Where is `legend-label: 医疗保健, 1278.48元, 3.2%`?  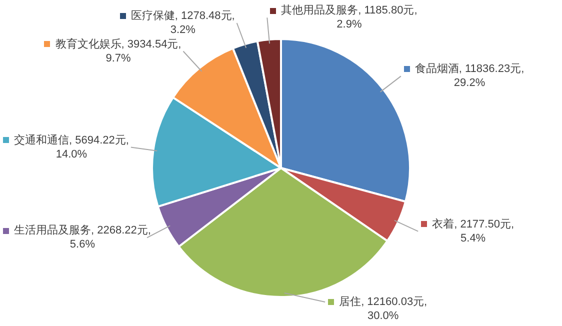 legend-label: 医疗保健, 1278.48元, 3.2% is located at coordinates (182, 22).